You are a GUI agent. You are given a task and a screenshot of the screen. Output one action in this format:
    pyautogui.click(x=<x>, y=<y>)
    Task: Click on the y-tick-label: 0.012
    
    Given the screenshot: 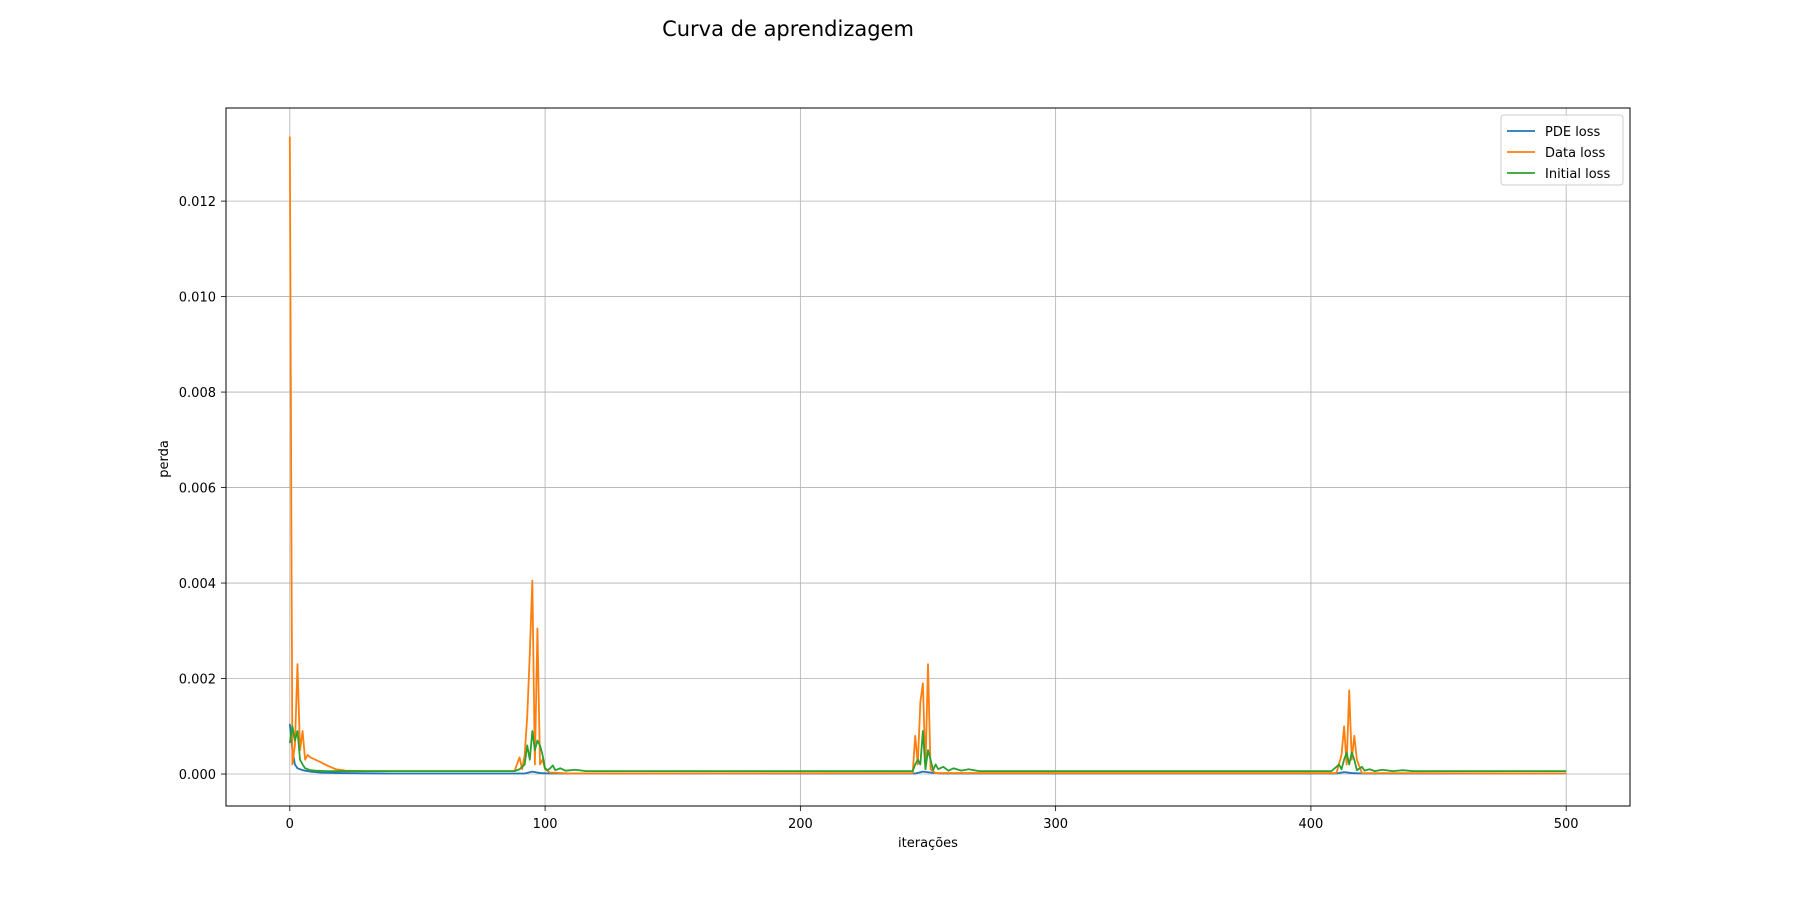 What is the action you would take?
    pyautogui.click(x=197, y=202)
    